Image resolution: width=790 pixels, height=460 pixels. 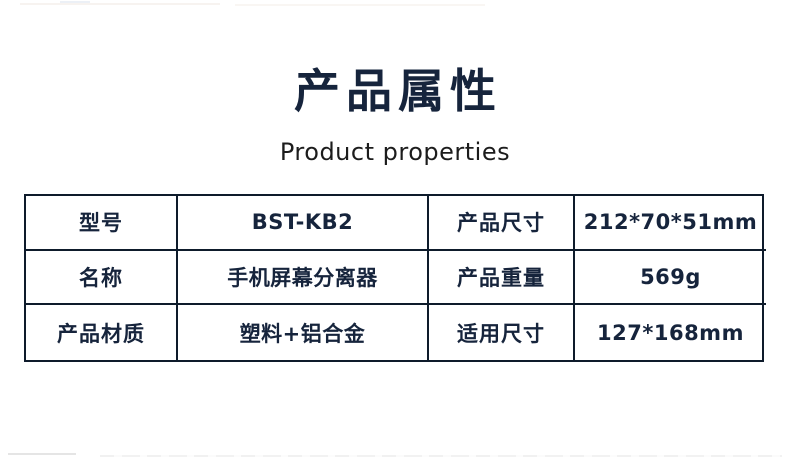 What do you see at coordinates (502, 278) in the screenshot?
I see `spec-label-weight: 产品重量` at bounding box center [502, 278].